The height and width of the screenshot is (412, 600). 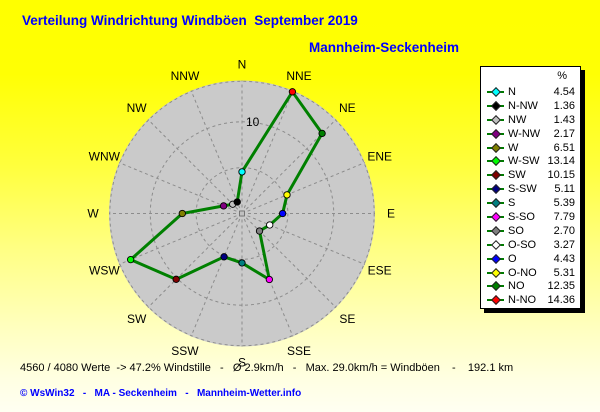 I want to click on grid-circle, so click(x=242, y=213).